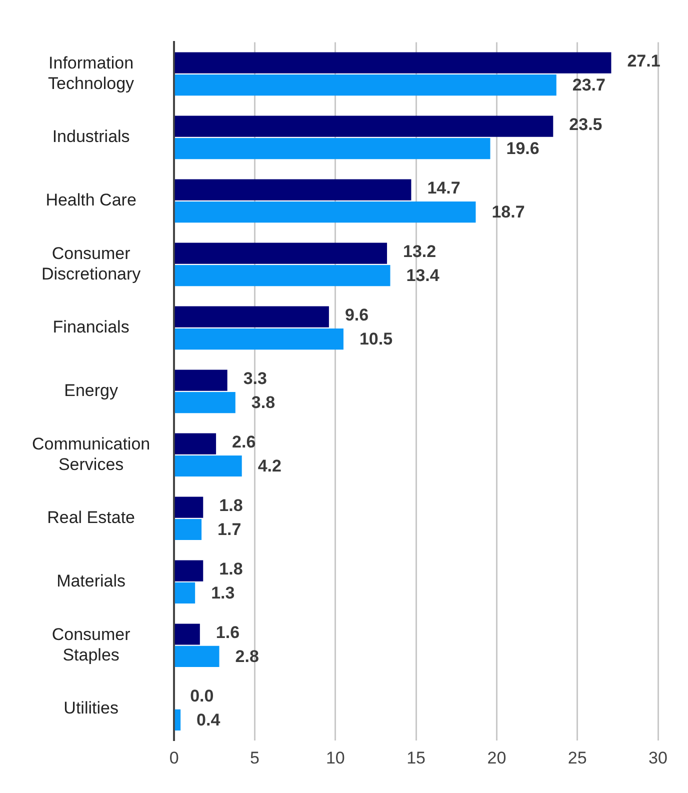  What do you see at coordinates (91, 454) in the screenshot?
I see `y-tick-label: Communication Services` at bounding box center [91, 454].